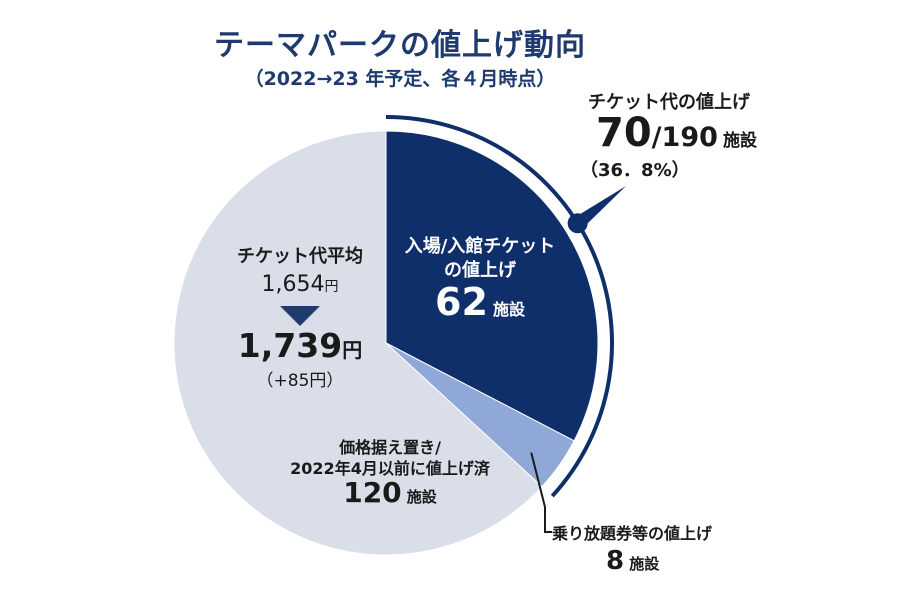  Describe the element at coordinates (644, 564) in the screenshot. I see `pass-unit: 施設` at that location.